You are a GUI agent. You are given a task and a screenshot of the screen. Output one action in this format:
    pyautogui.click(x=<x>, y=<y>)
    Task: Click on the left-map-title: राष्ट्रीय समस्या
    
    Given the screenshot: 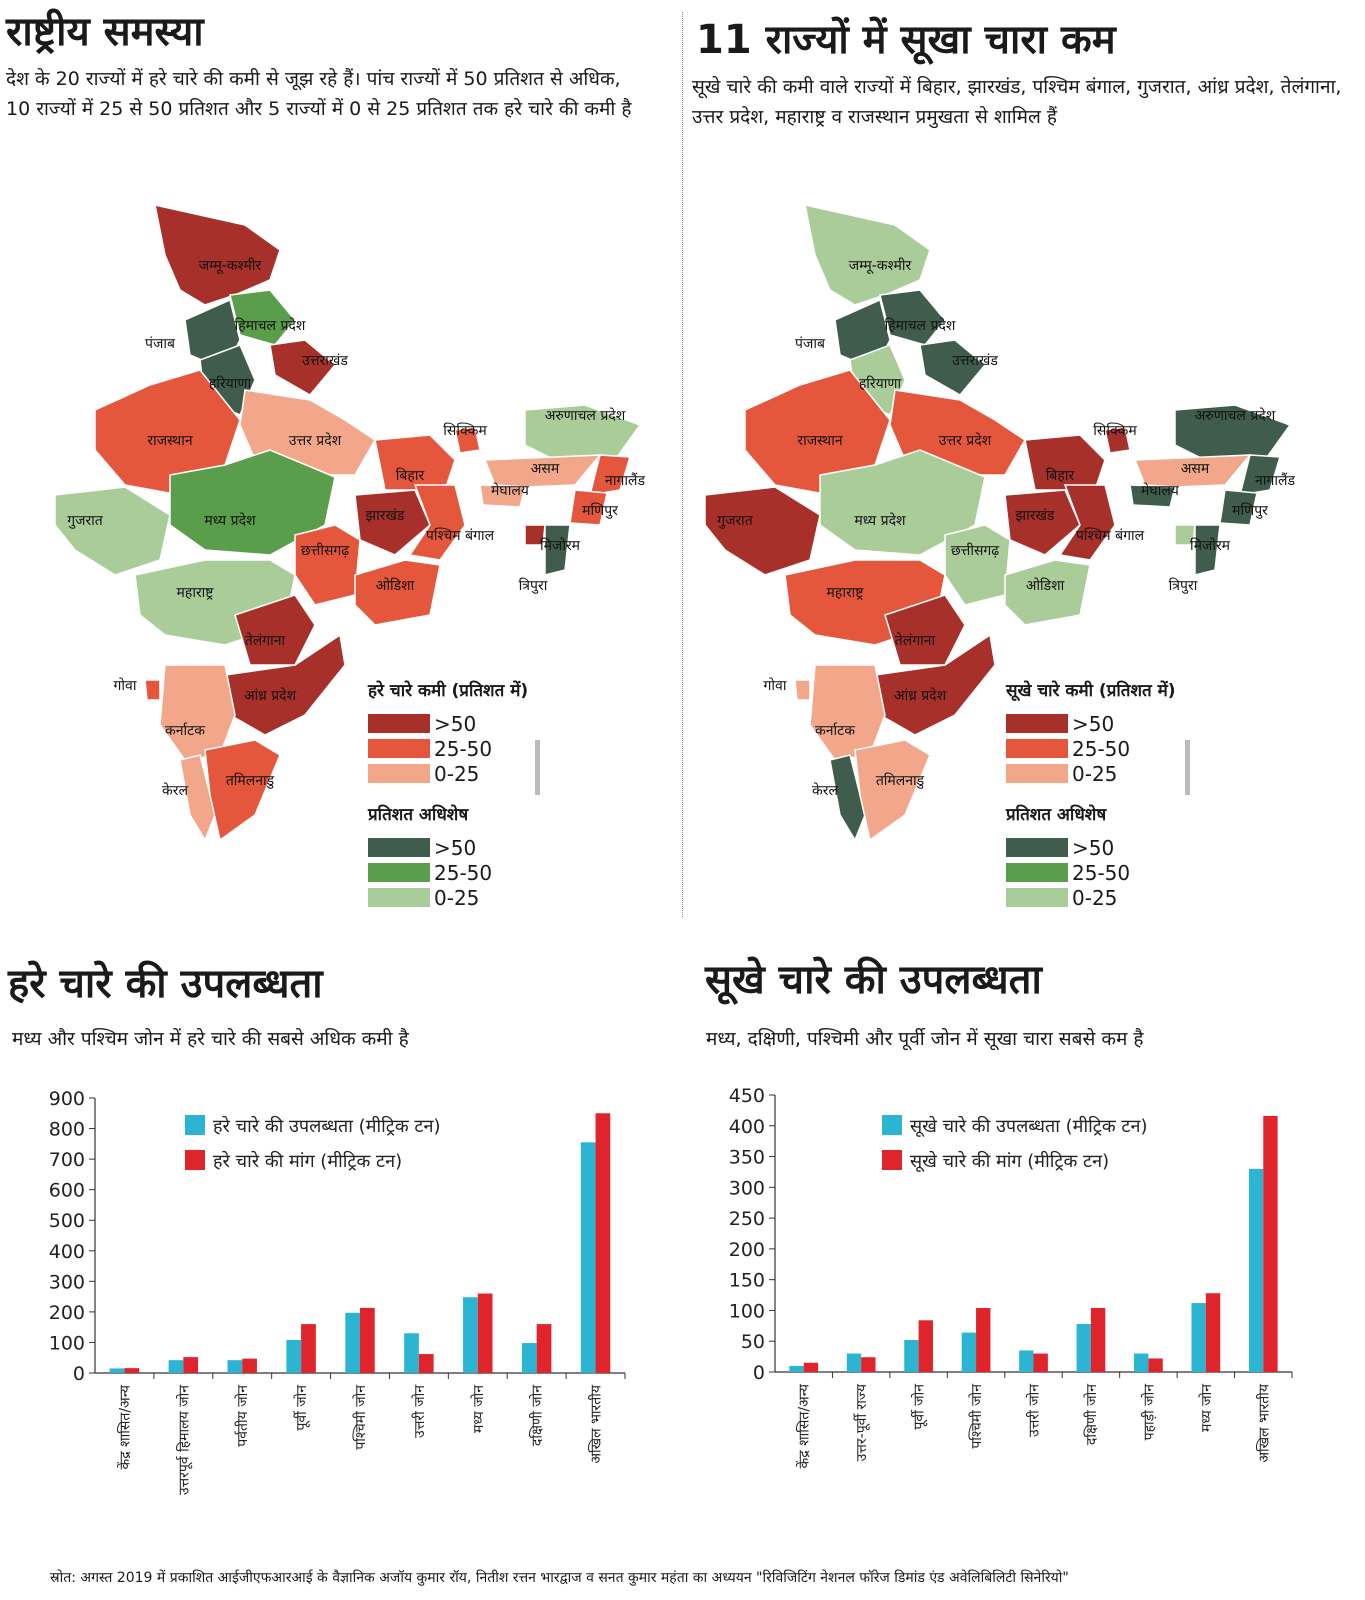 What is the action you would take?
    pyautogui.click(x=105, y=32)
    